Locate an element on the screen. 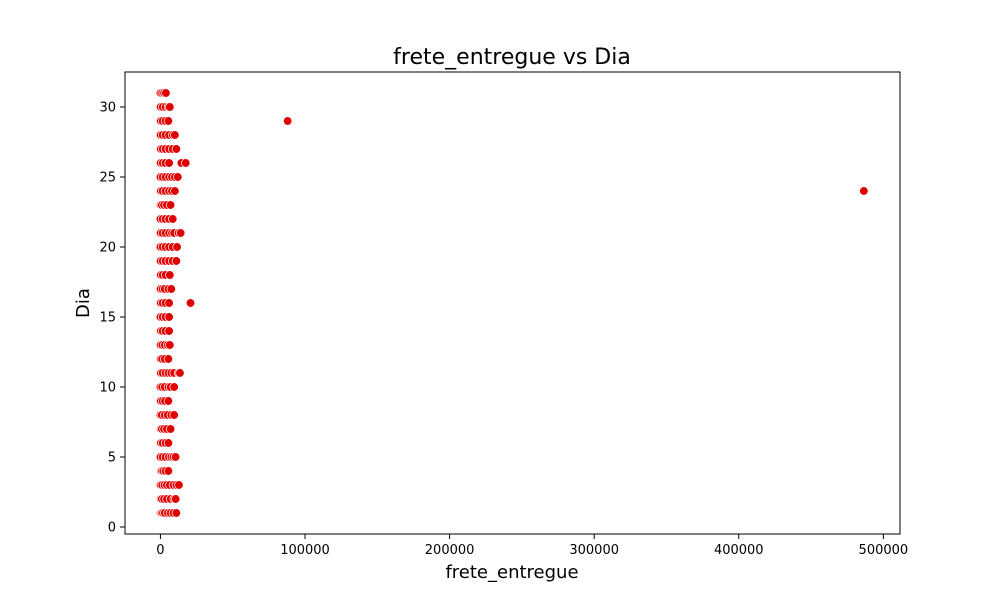 This screenshot has width=1000, height=600. y-axis-label: Dia is located at coordinates (83, 303).